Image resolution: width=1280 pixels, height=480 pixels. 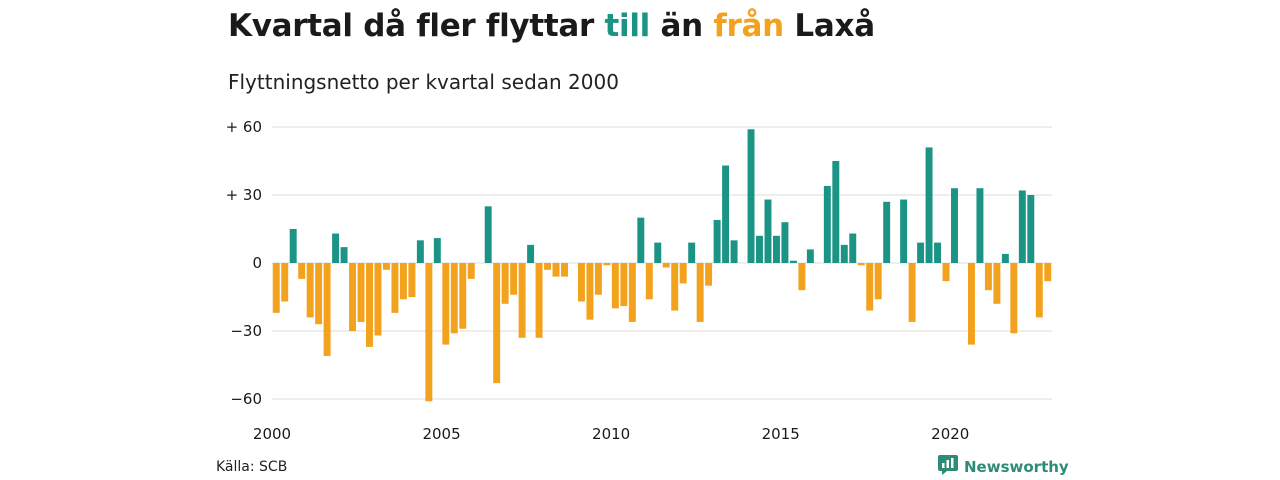 I want to click on x-tick-label: 2000, so click(x=272, y=434).